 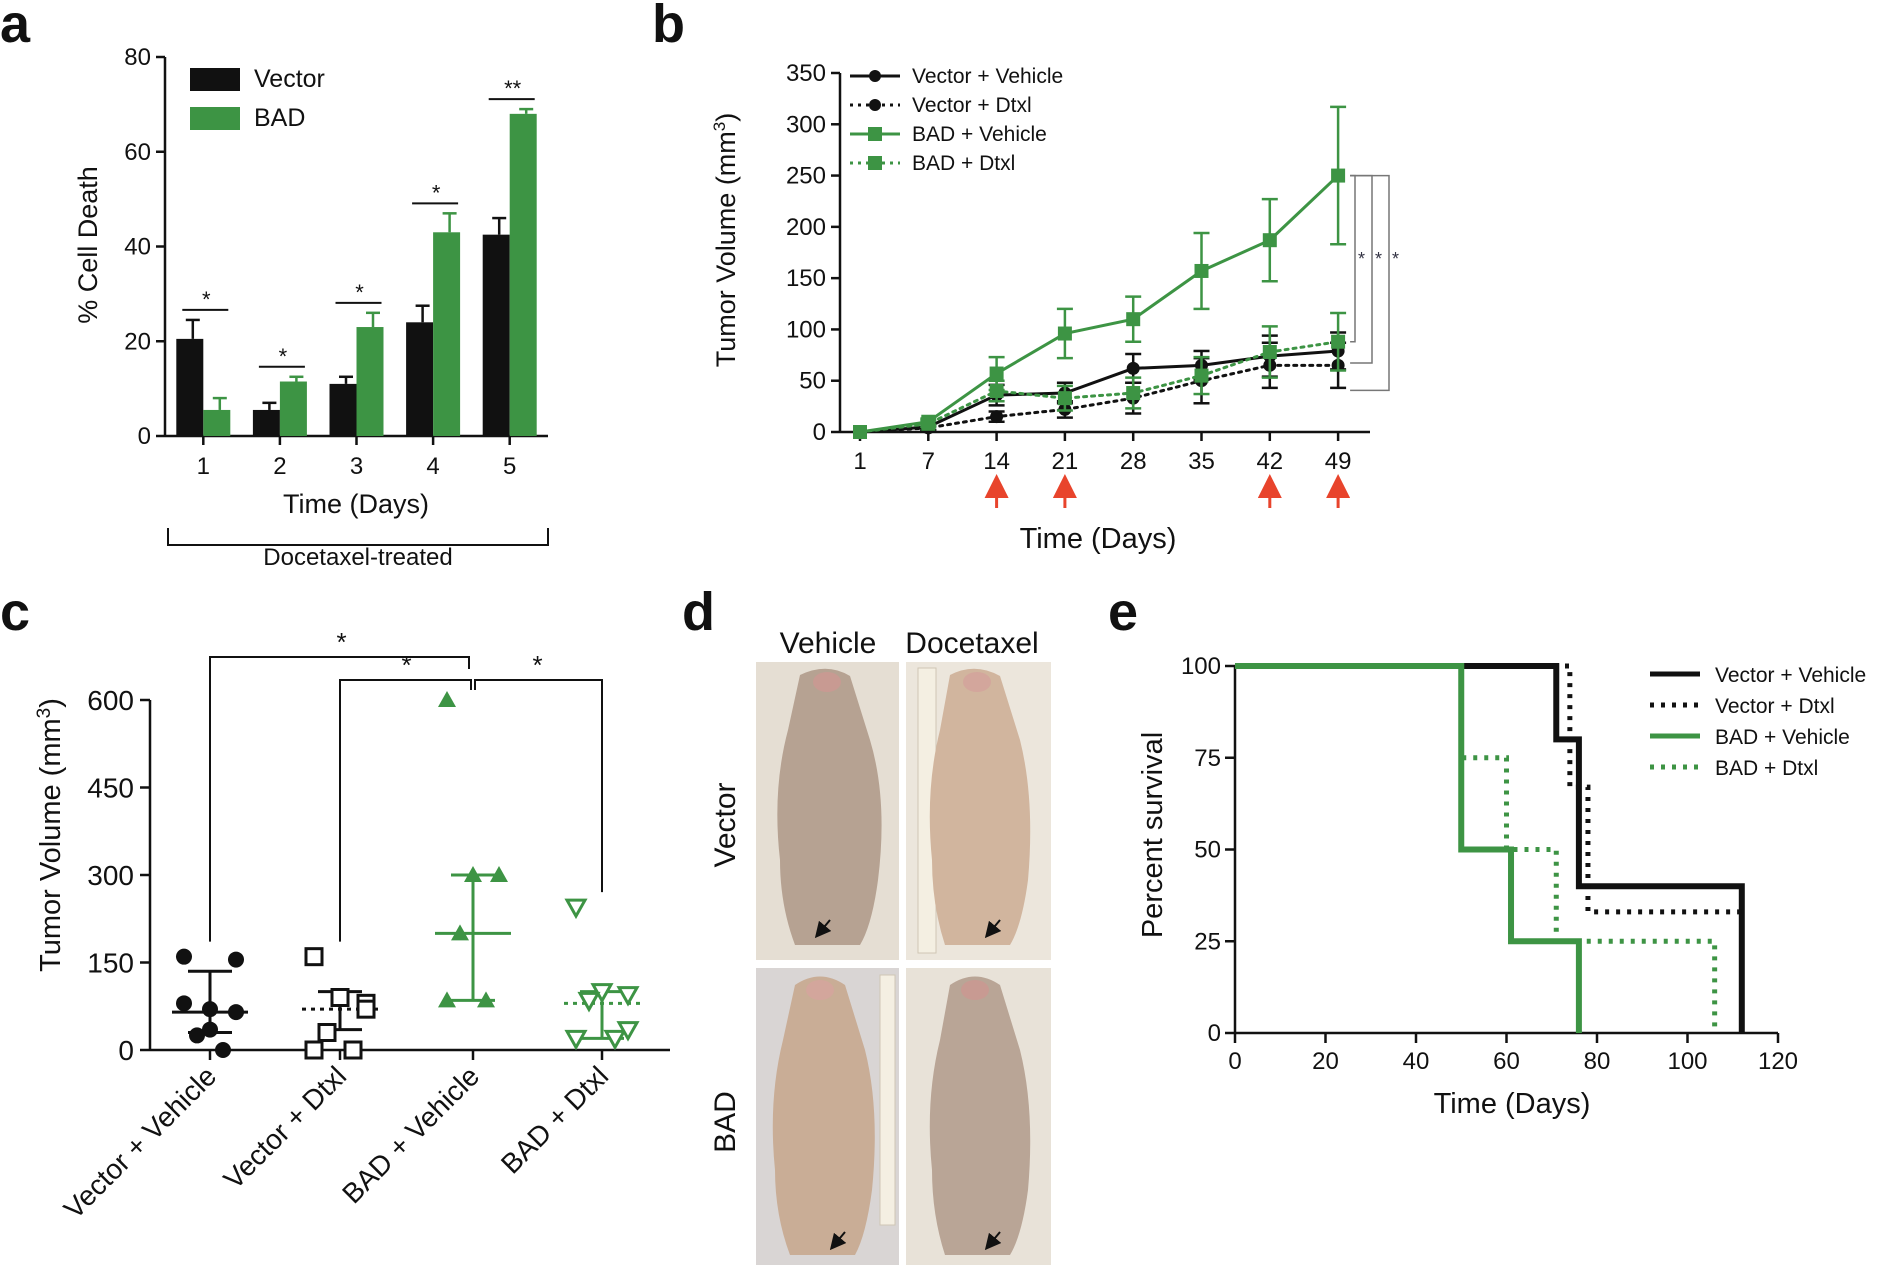 I want to click on panel-a-x-tick-label: 2, so click(x=279, y=466).